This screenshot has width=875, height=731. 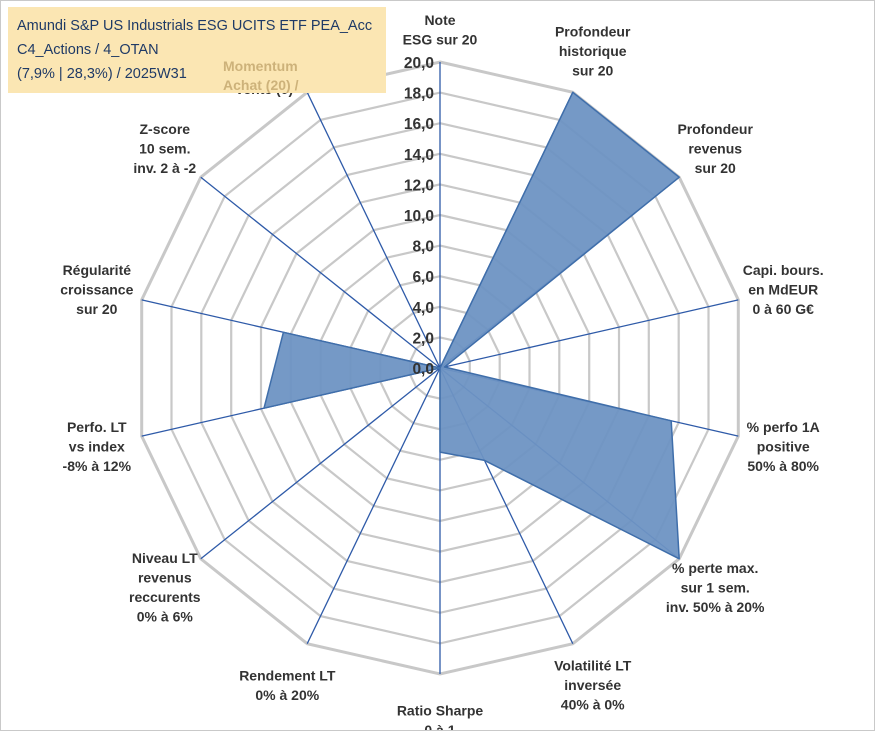 What do you see at coordinates (715, 607) in the screenshot?
I see `axis-label-line: inv. 50% à 20%` at bounding box center [715, 607].